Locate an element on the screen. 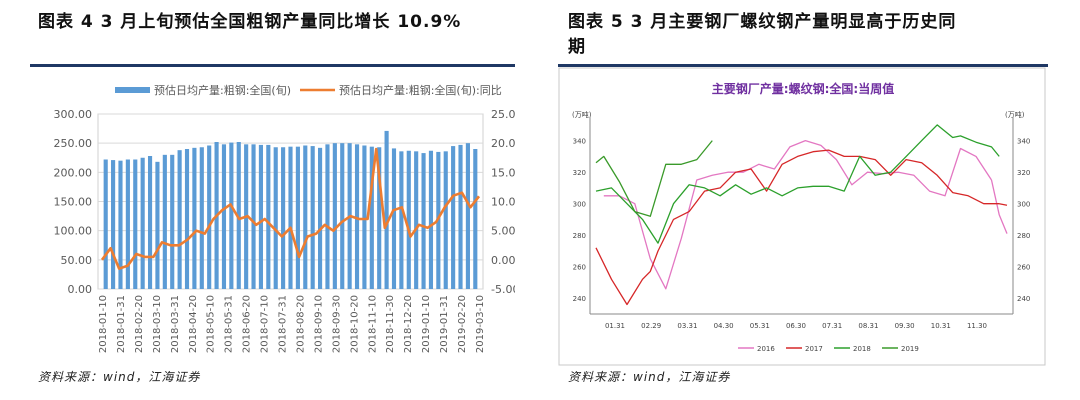 The image size is (1080, 400). y-left-tick-label: 300.00 is located at coordinates (73, 114).